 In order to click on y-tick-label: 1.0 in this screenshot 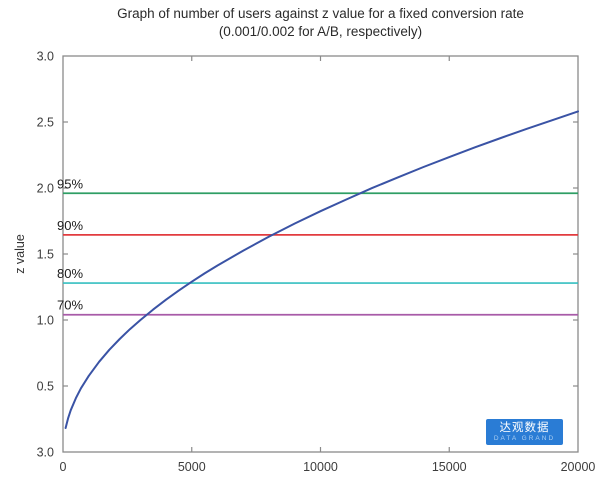, I will do `click(45, 321)`.